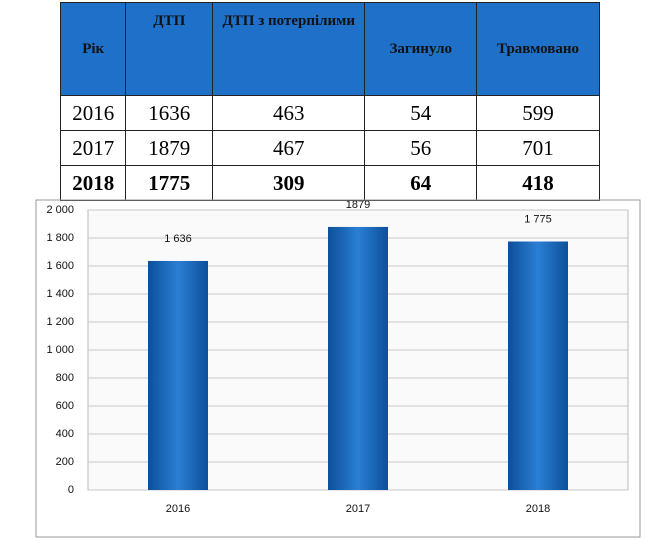  I want to click on table-cell: 463, so click(289, 113).